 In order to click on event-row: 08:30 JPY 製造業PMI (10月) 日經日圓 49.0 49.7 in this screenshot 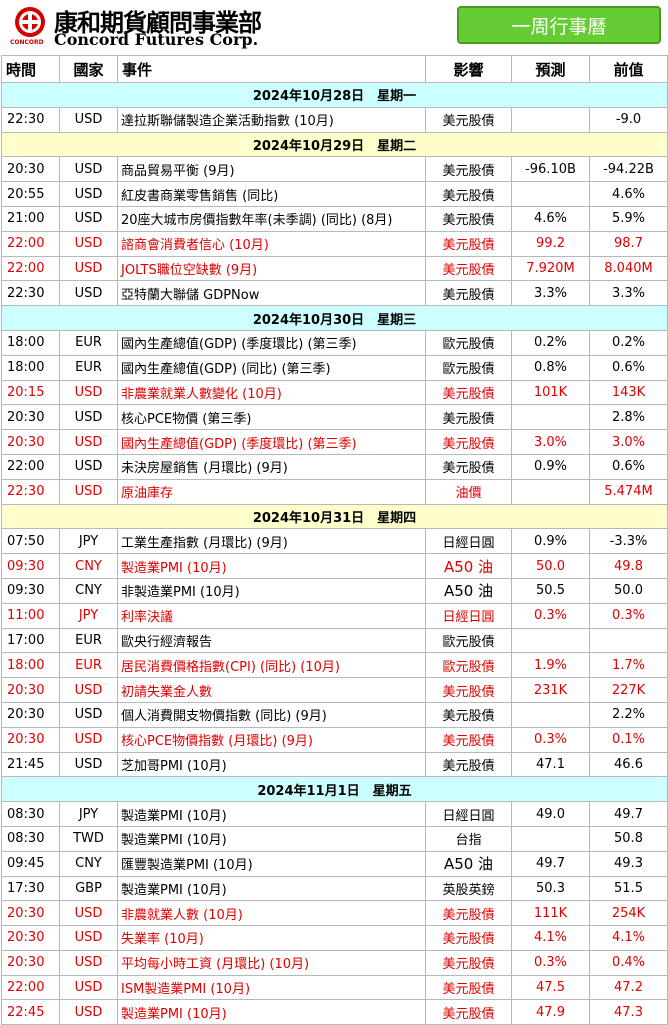, I will do `click(334, 814)`.